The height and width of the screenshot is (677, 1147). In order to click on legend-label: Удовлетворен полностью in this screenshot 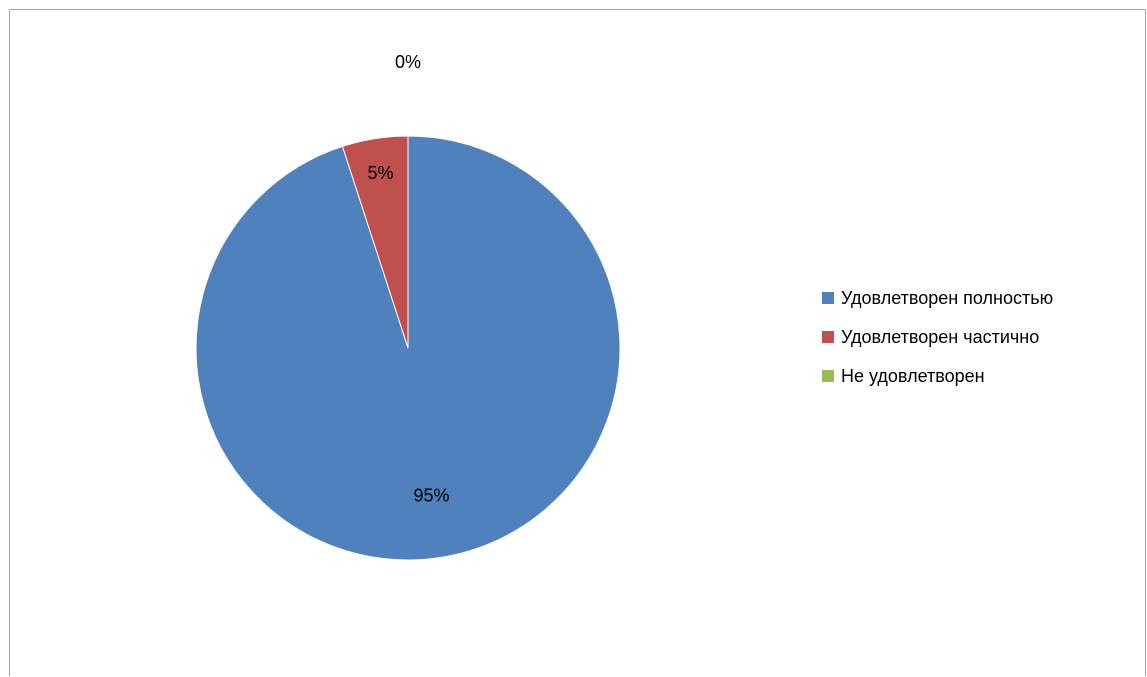, I will do `click(947, 297)`.